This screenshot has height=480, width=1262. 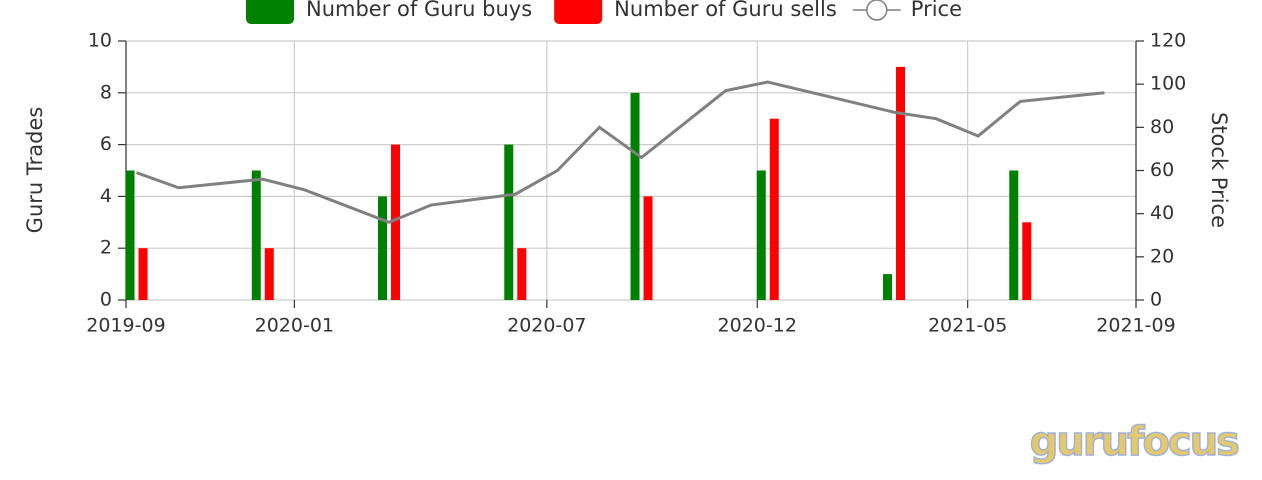 I want to click on x-tick-label: 2020-12, so click(x=757, y=326).